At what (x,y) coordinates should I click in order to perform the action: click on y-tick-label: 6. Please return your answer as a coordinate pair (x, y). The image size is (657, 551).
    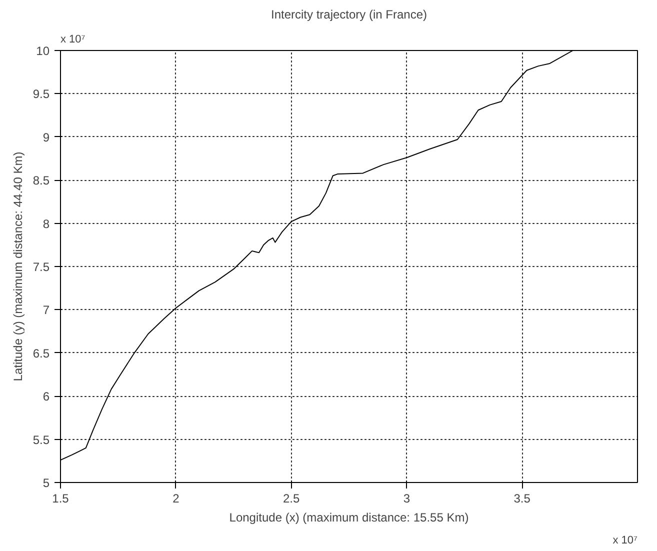
    Looking at the image, I should click on (46, 397).